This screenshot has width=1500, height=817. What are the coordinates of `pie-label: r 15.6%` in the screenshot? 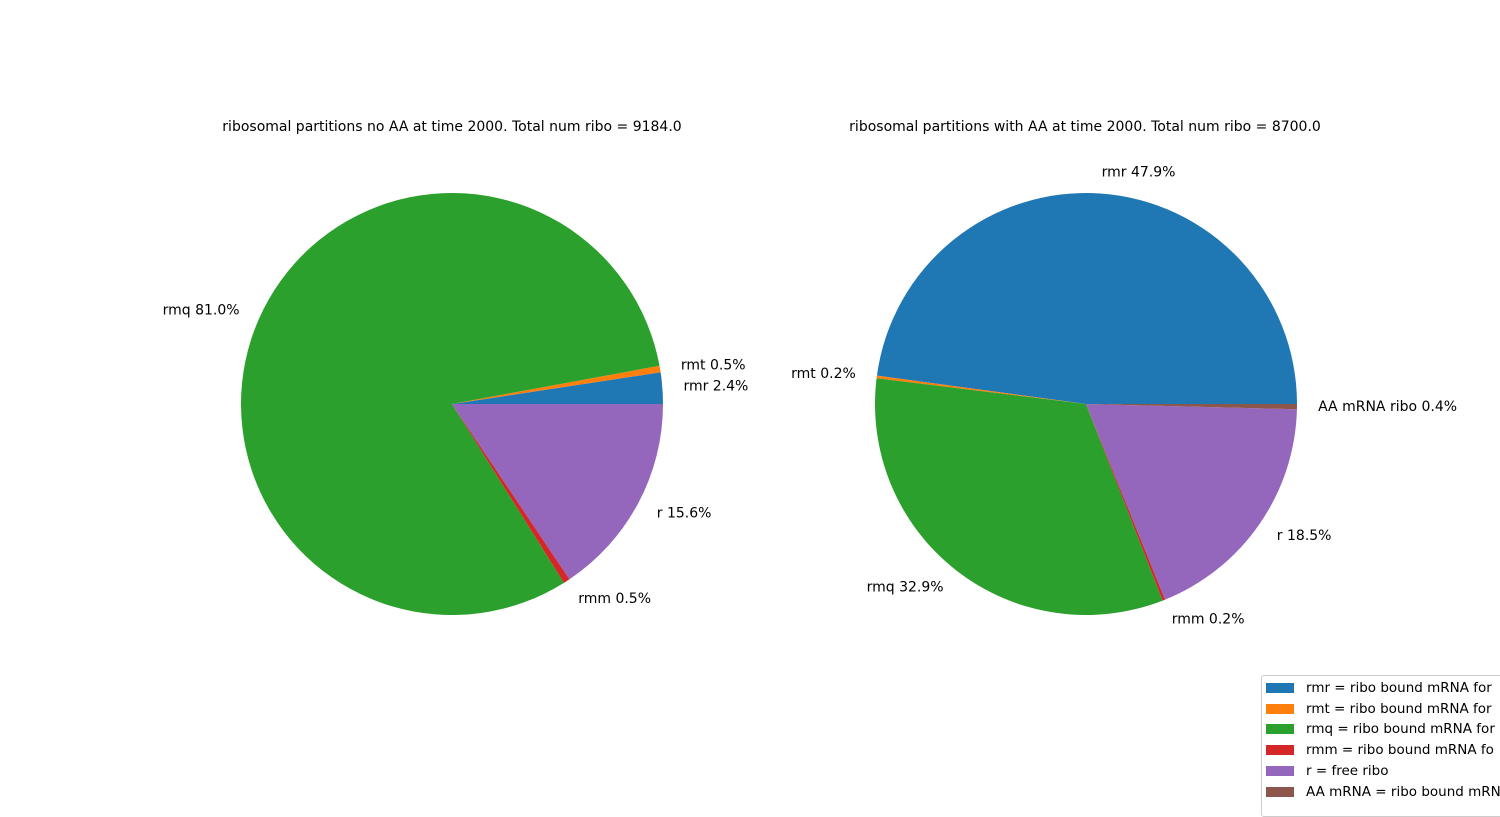 It's located at (684, 513).